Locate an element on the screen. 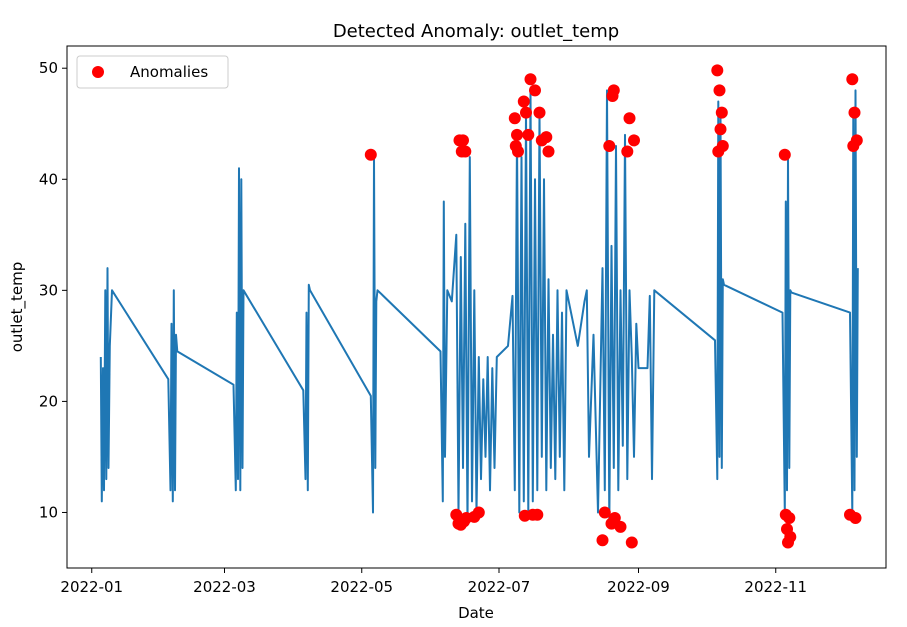 This screenshot has width=907, height=627. legend-box is located at coordinates (152, 72).